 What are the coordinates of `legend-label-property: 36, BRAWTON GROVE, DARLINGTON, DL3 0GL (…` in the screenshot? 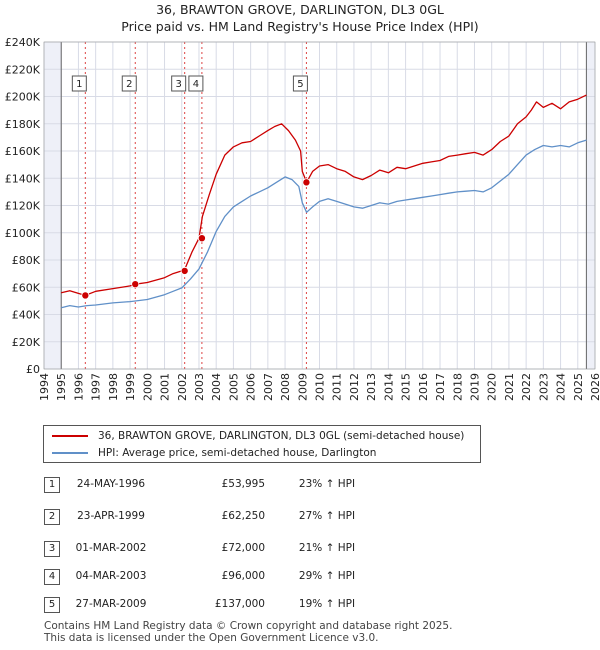 It's located at (281, 436).